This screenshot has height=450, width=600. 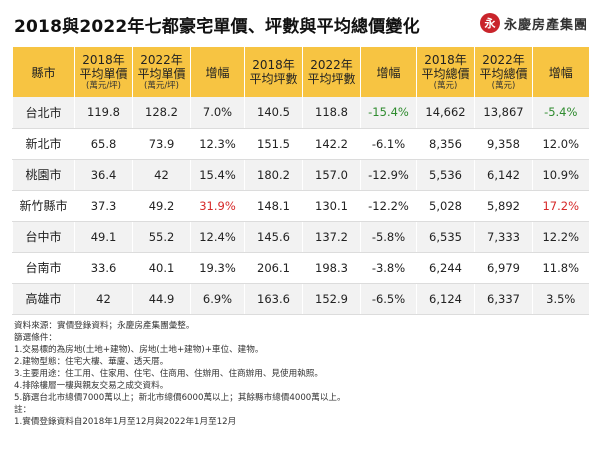 What do you see at coordinates (161, 206) in the screenshot?
I see `price-2022-cell: 49.2` at bounding box center [161, 206].